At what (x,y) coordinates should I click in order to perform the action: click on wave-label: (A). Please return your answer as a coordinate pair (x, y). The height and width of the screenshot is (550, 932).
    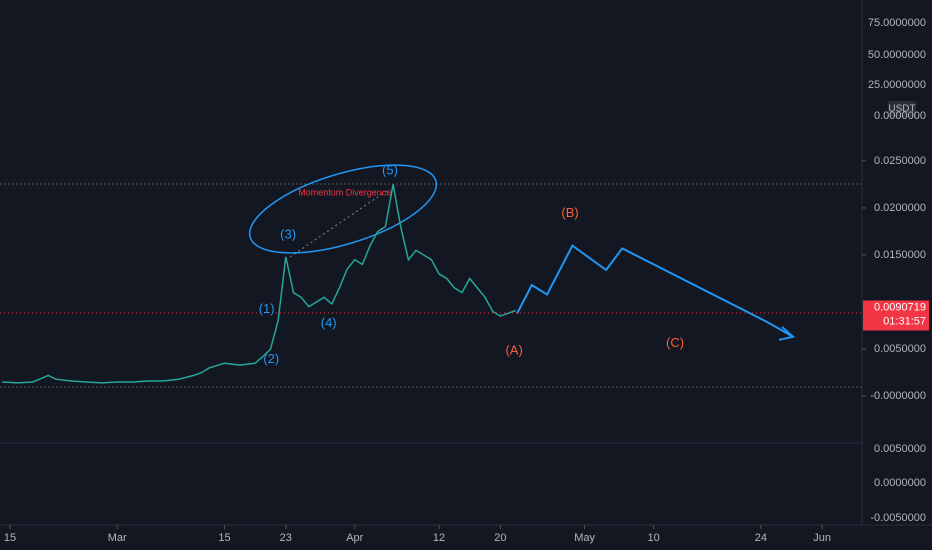
    Looking at the image, I should click on (513, 349).